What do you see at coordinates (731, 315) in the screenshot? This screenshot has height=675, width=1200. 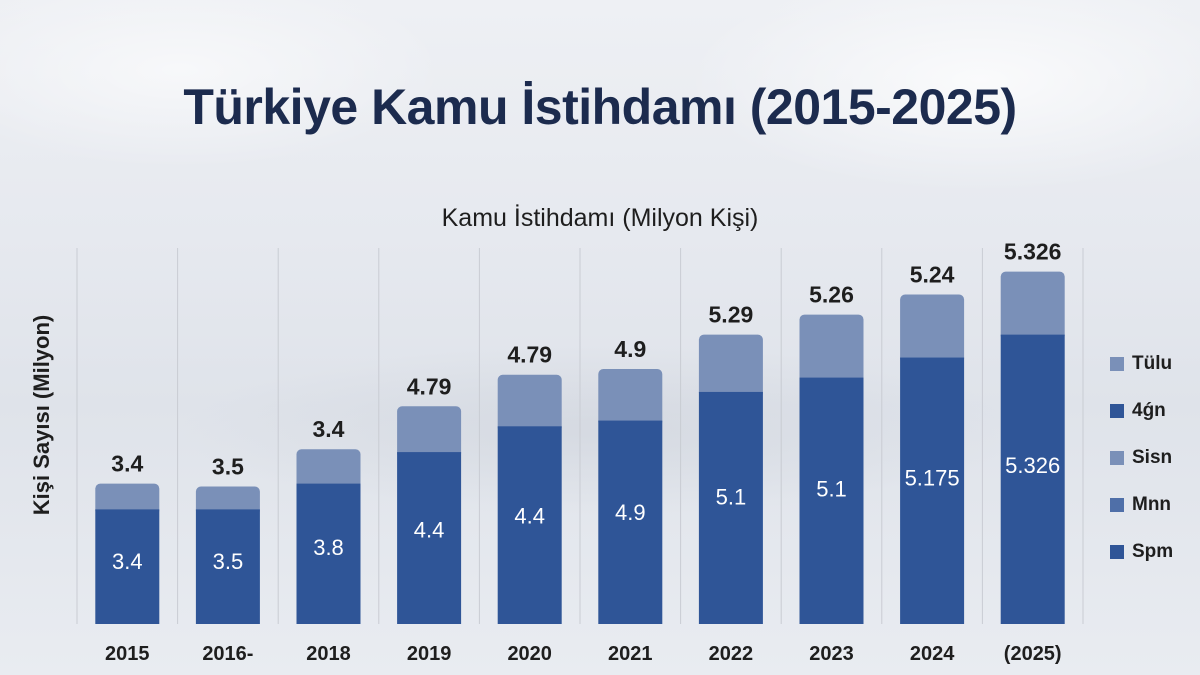 I see `bar-total-label: 5.29` at bounding box center [731, 315].